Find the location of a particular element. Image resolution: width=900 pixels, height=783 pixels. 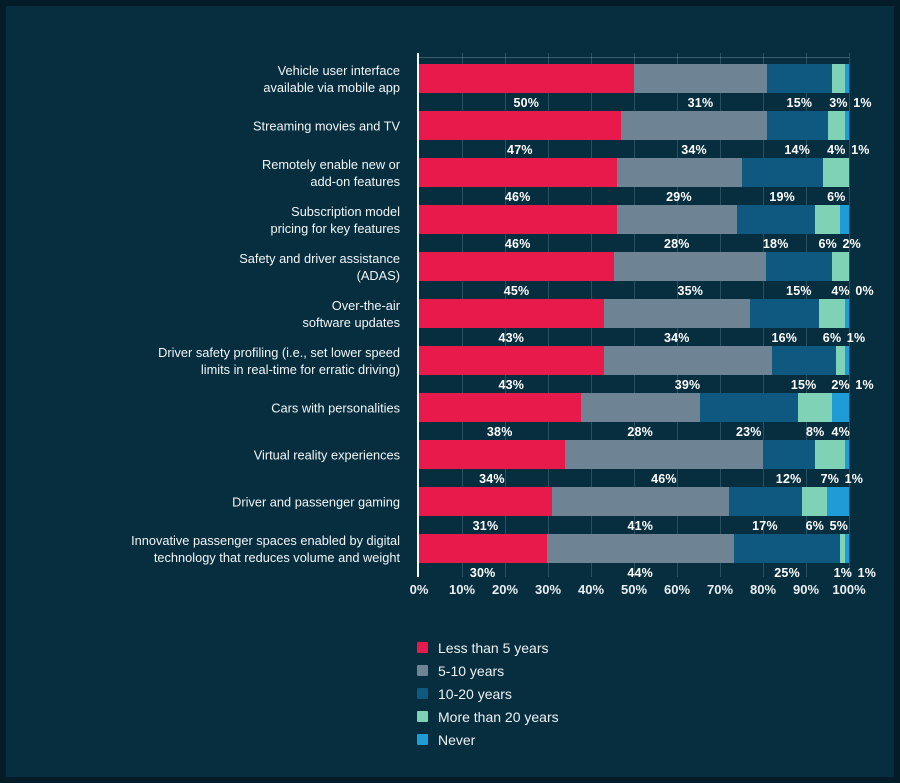

bar-row: 43% 39% 15% 2% 1% is located at coordinates (646, 369).